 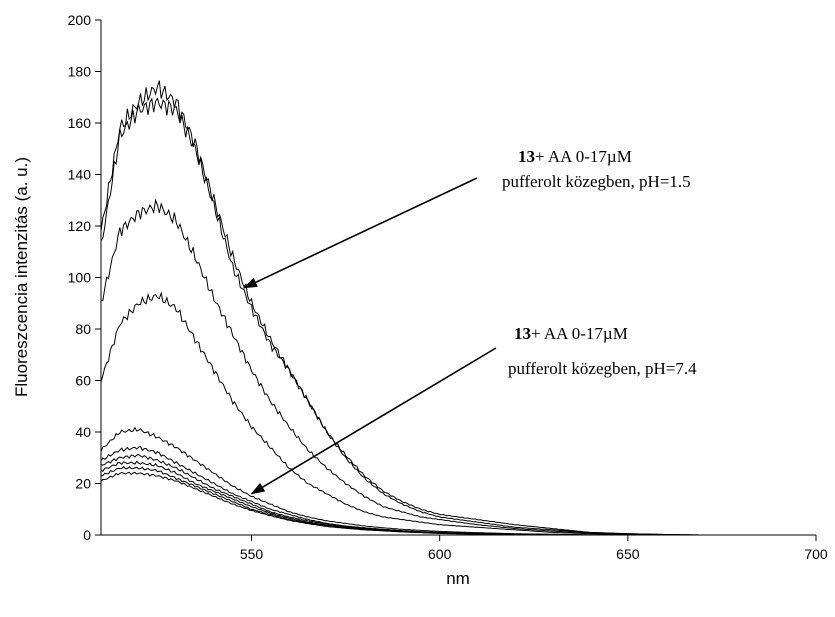 I want to click on y-tick-label: 0, so click(x=87, y=535).